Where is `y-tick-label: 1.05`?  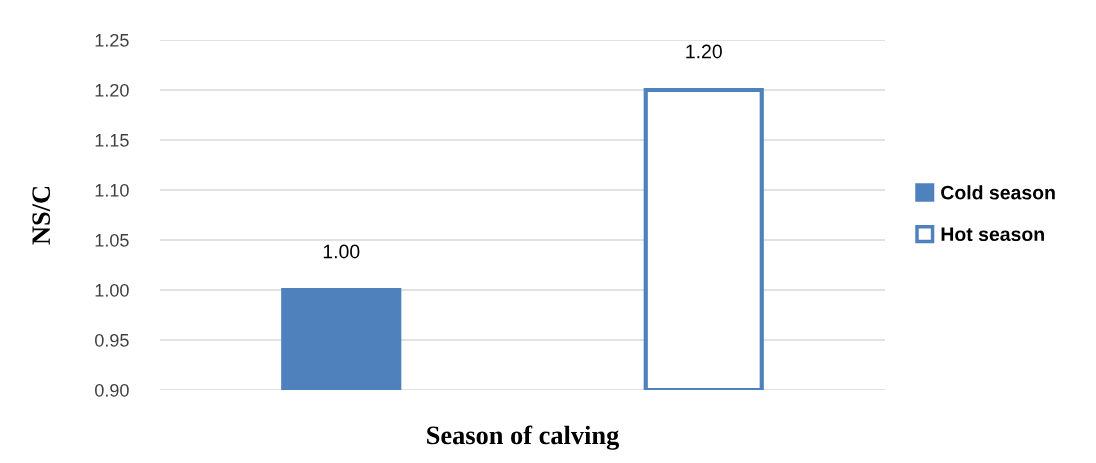
y-tick-label: 1.05 is located at coordinates (112, 240).